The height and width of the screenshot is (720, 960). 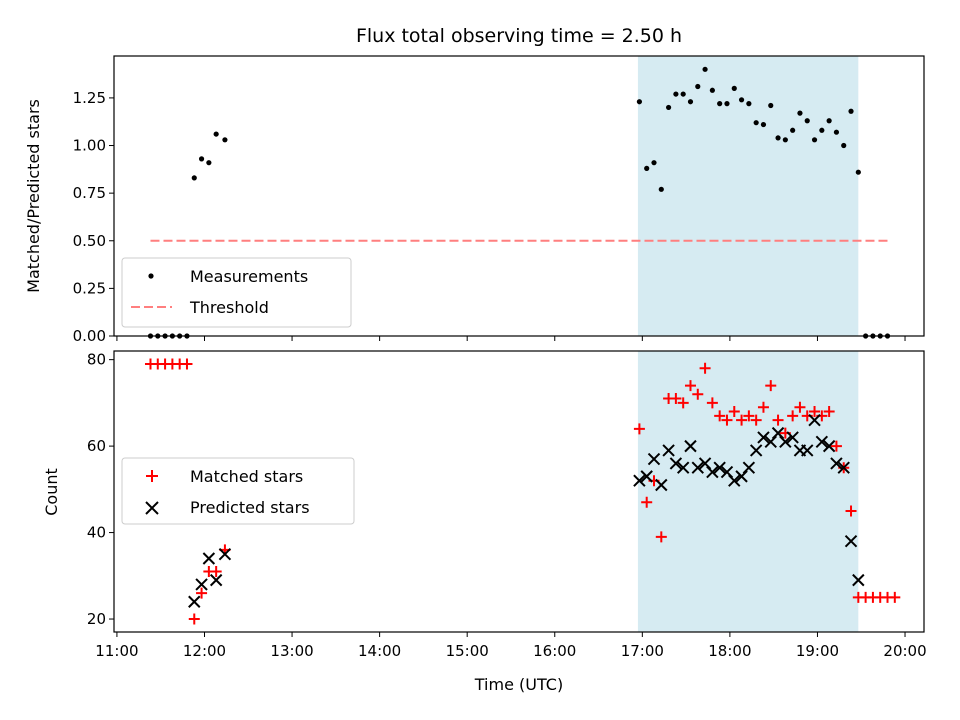 What do you see at coordinates (89, 193) in the screenshot?
I see `y-tick-label: 0.75` at bounding box center [89, 193].